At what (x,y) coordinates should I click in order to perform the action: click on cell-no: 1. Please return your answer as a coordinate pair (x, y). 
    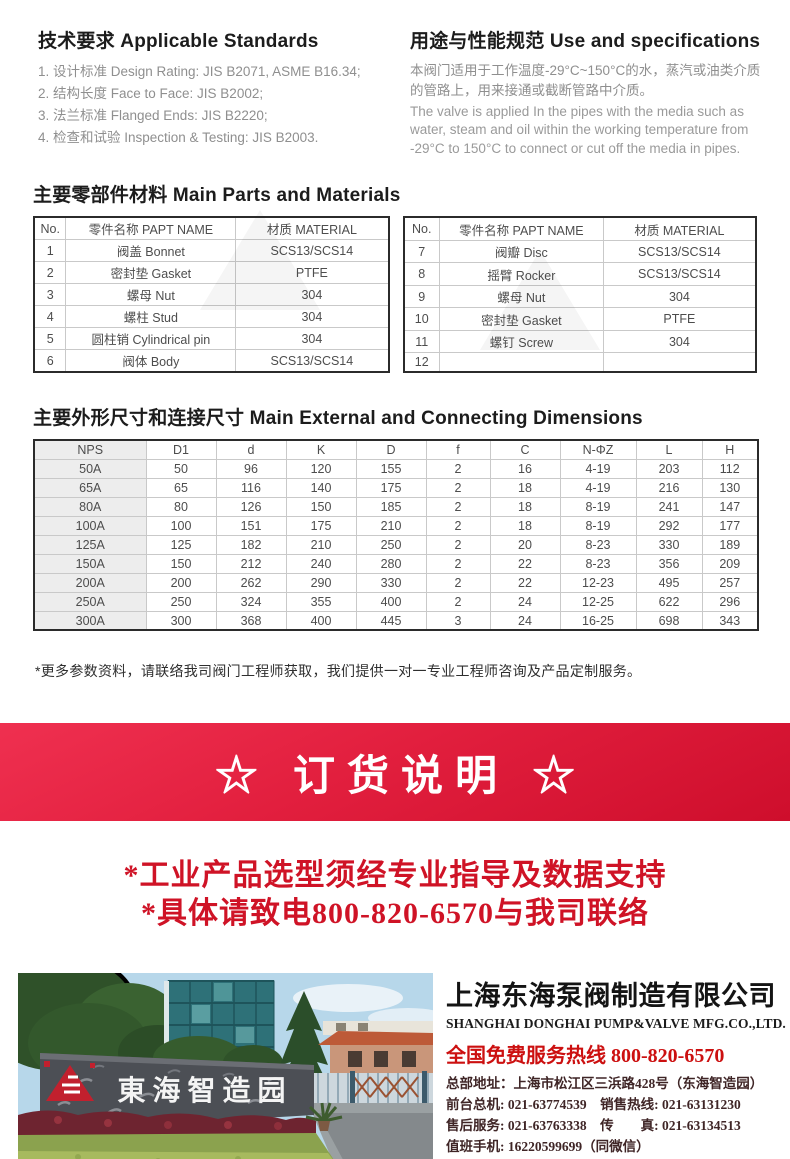
    Looking at the image, I should click on (50, 251).